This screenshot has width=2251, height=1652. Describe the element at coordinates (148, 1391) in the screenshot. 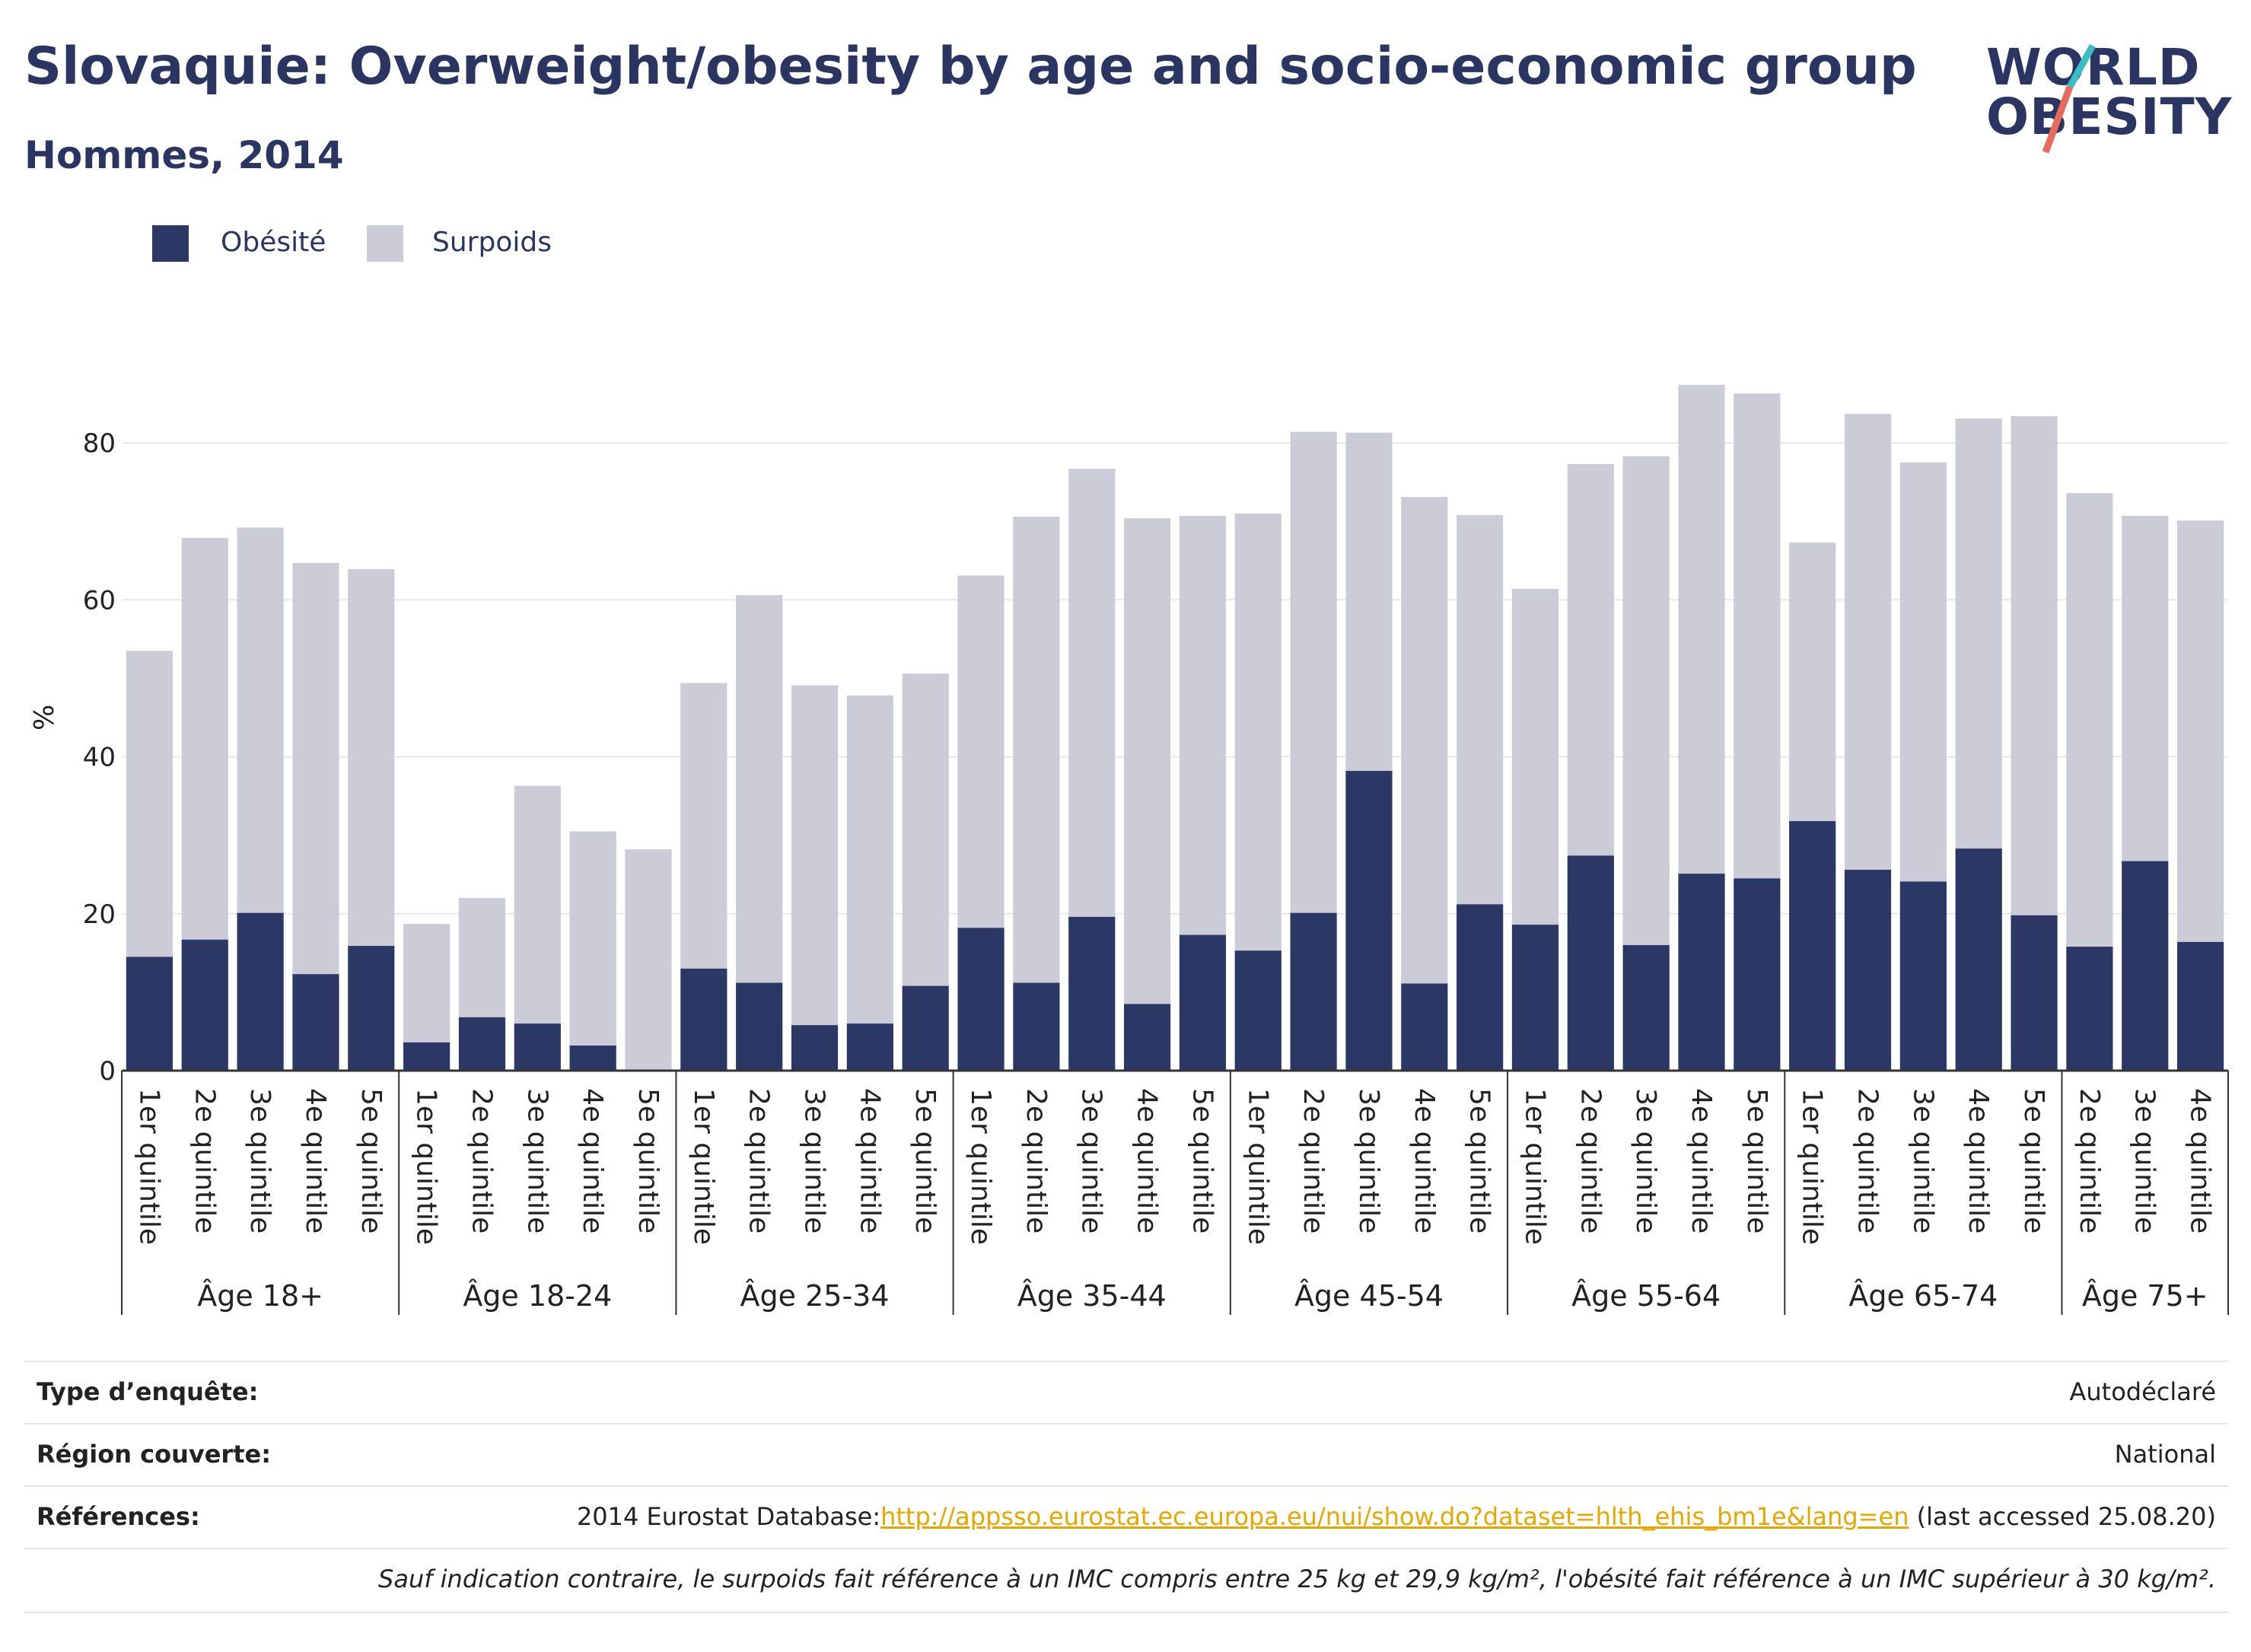

I see `survey-type-label: Type d’enquête:` at that location.